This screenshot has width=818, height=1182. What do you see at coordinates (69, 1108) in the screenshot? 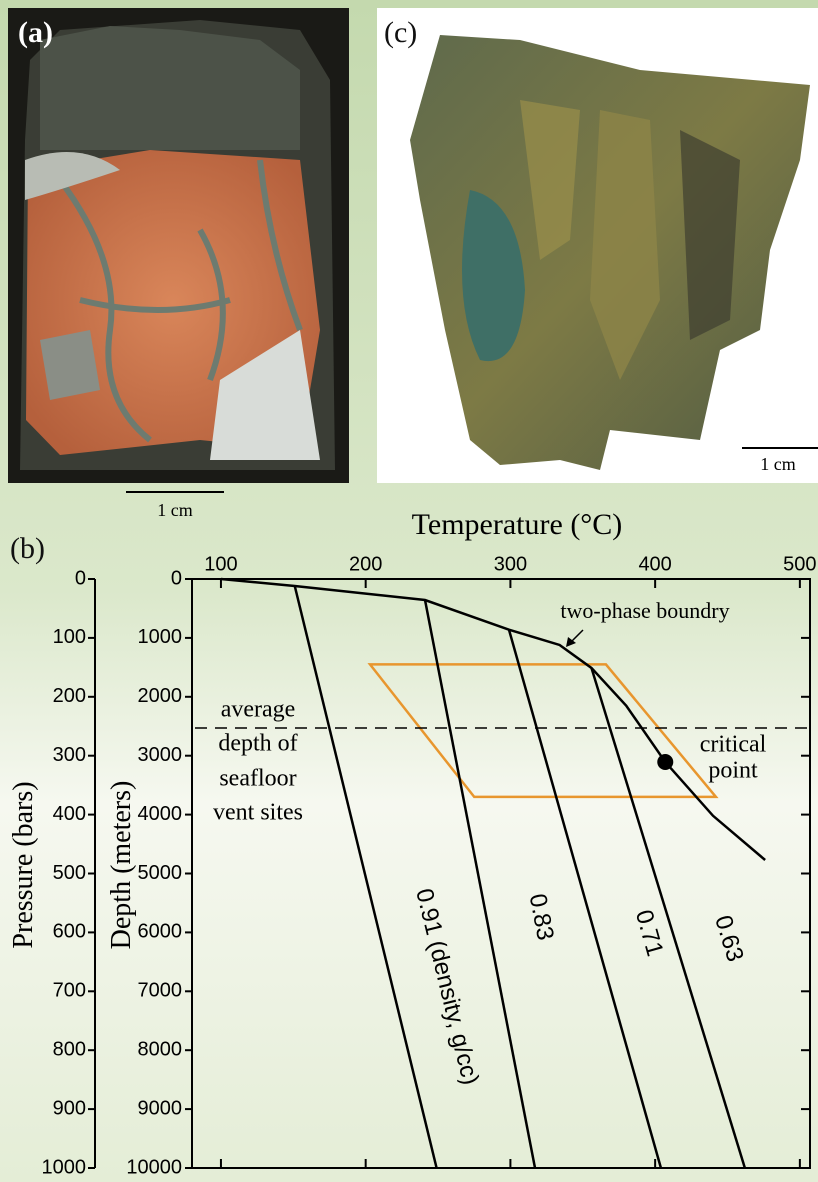
I see `y2-tick-label: 900` at bounding box center [69, 1108].